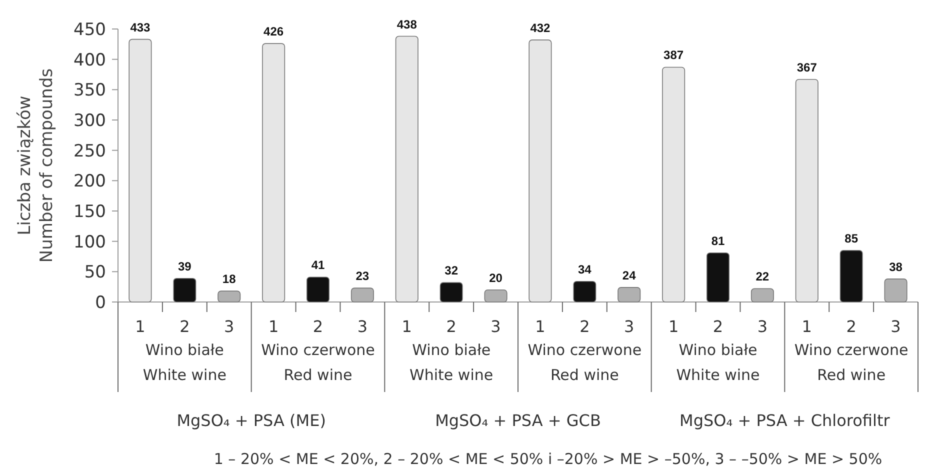 The image size is (928, 475). I want to click on y-tick-label: 400, so click(90, 60).